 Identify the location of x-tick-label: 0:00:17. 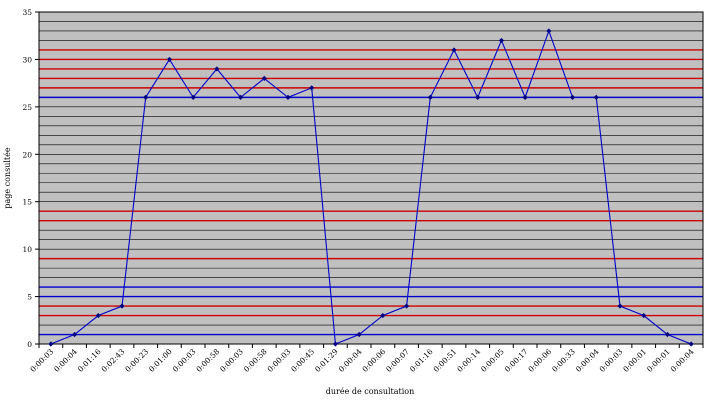
(516, 360).